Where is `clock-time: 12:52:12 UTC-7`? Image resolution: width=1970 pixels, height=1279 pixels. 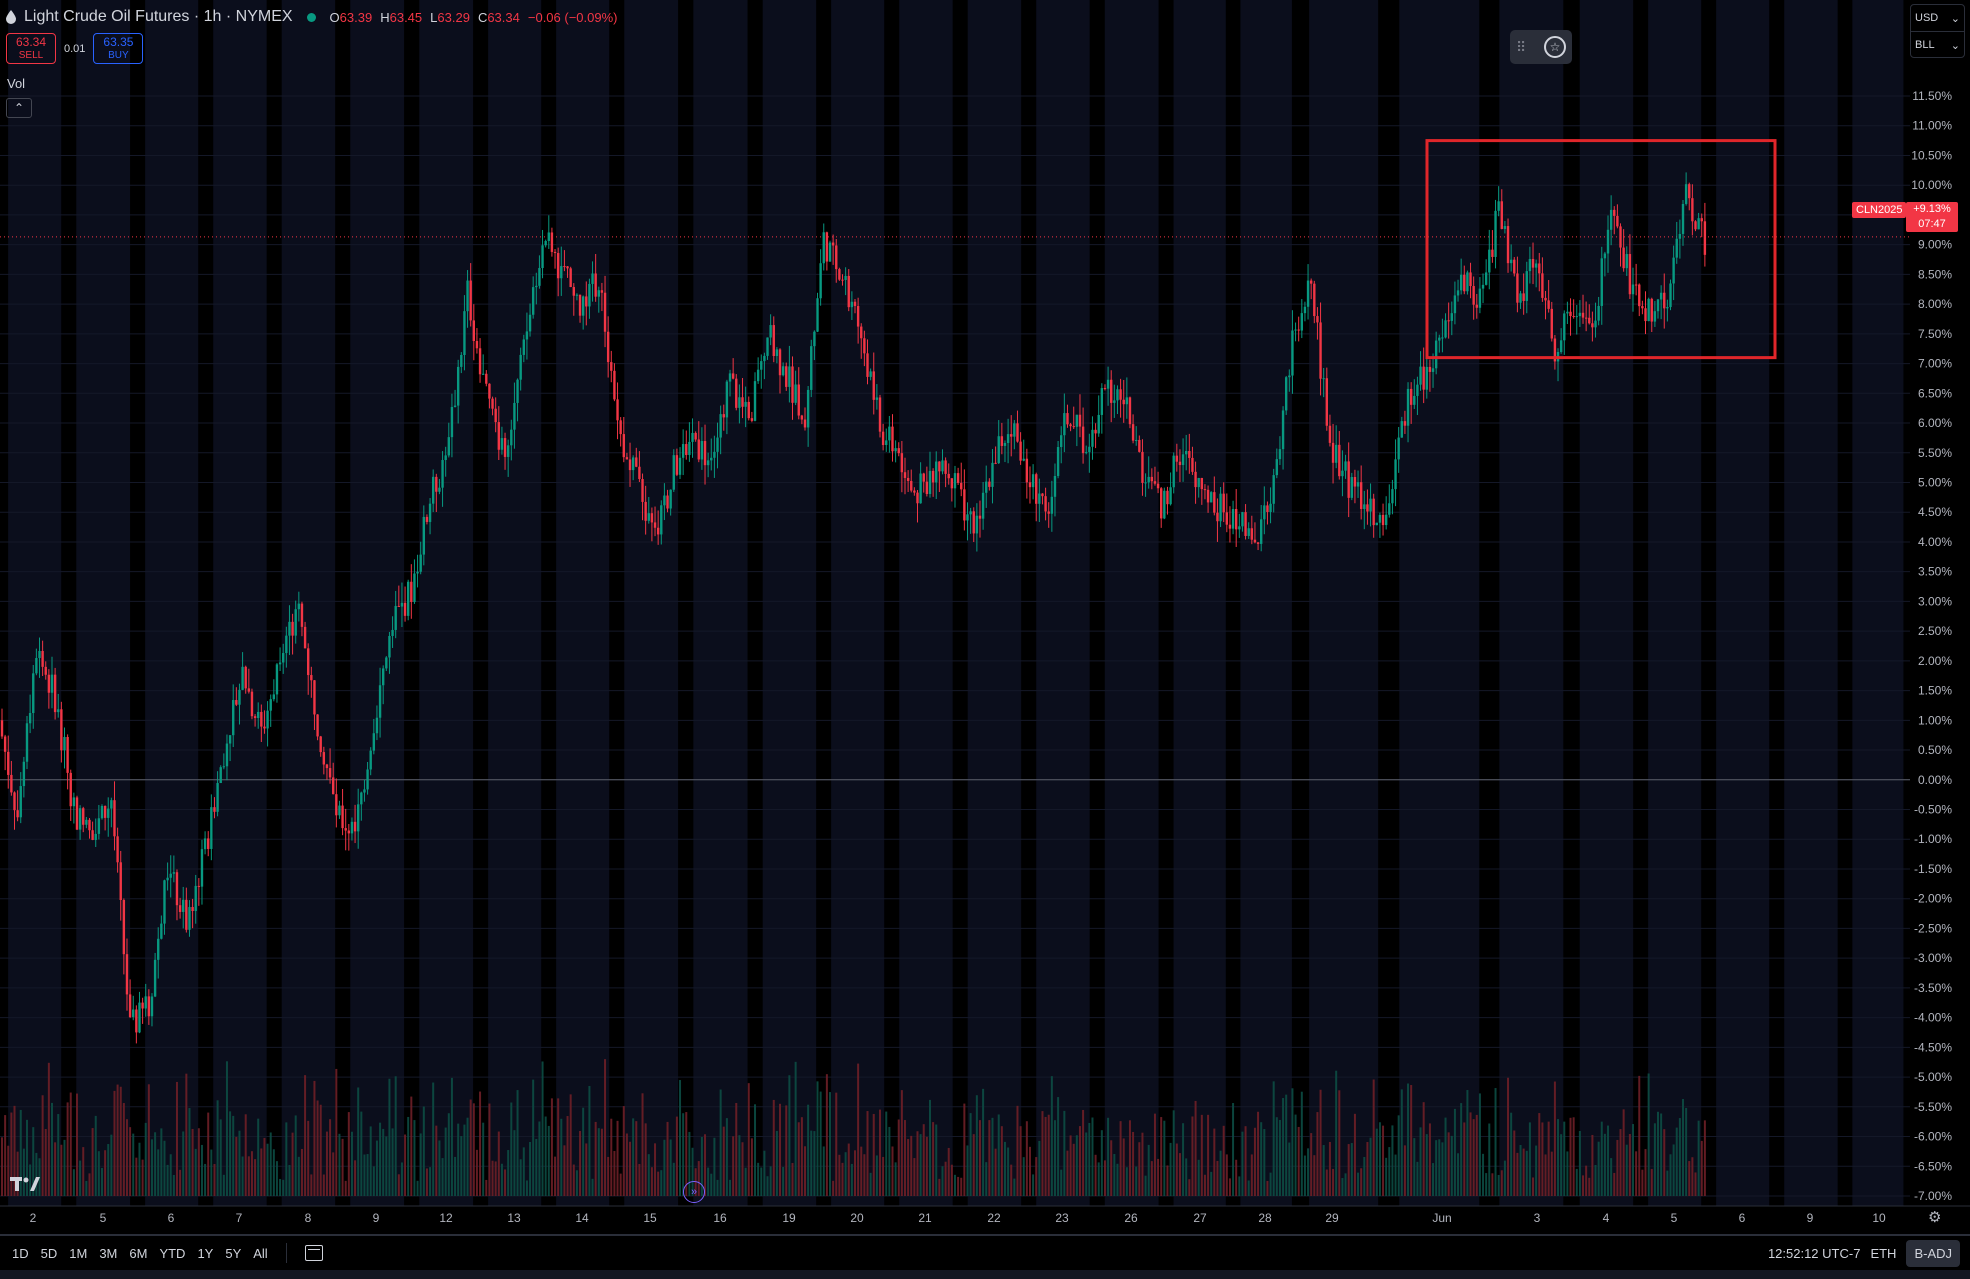 clock-time: 12:52:12 UTC-7 is located at coordinates (1814, 1253).